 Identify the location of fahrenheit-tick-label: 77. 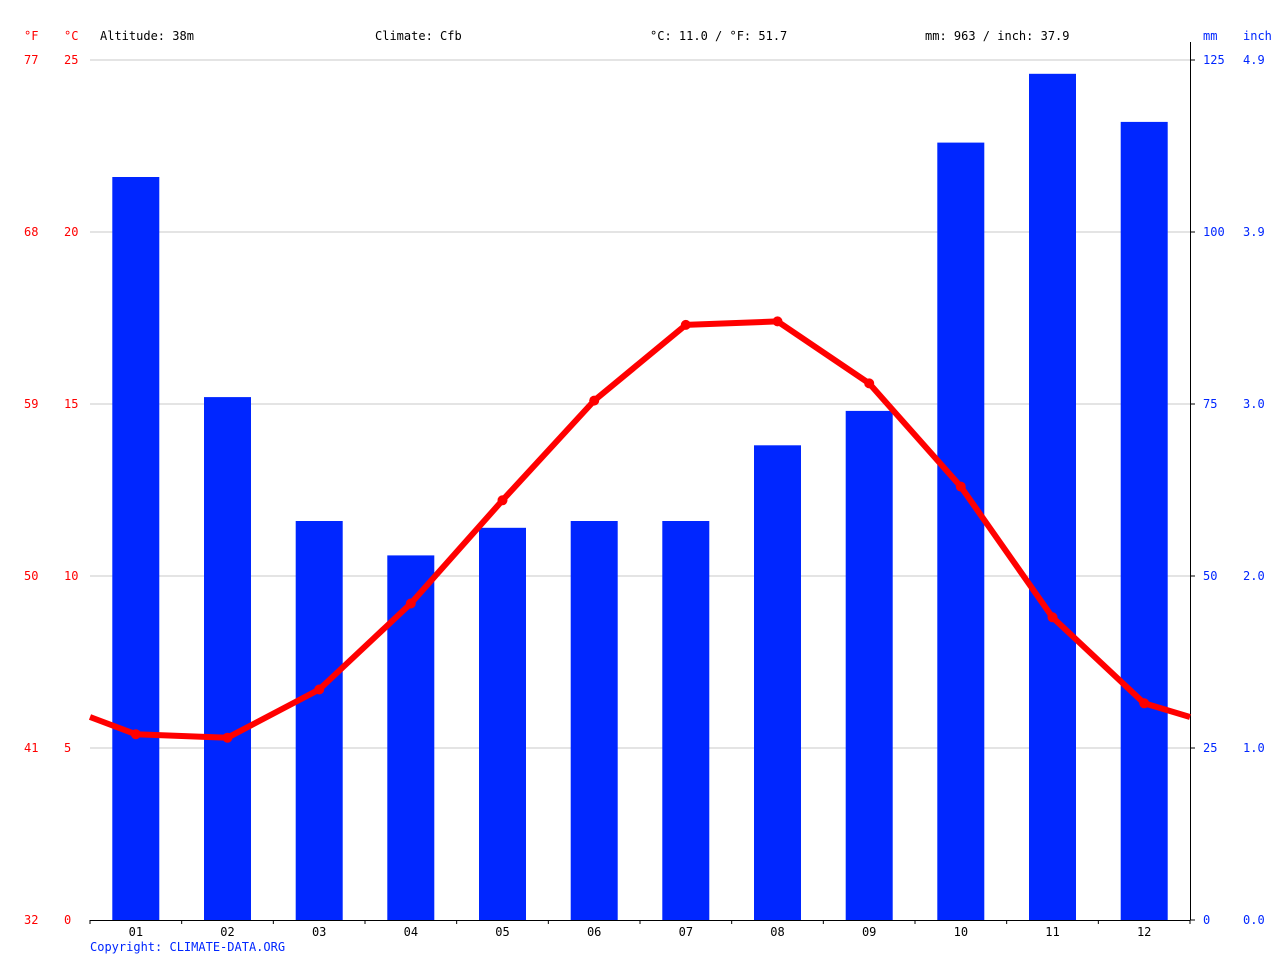
(31, 60).